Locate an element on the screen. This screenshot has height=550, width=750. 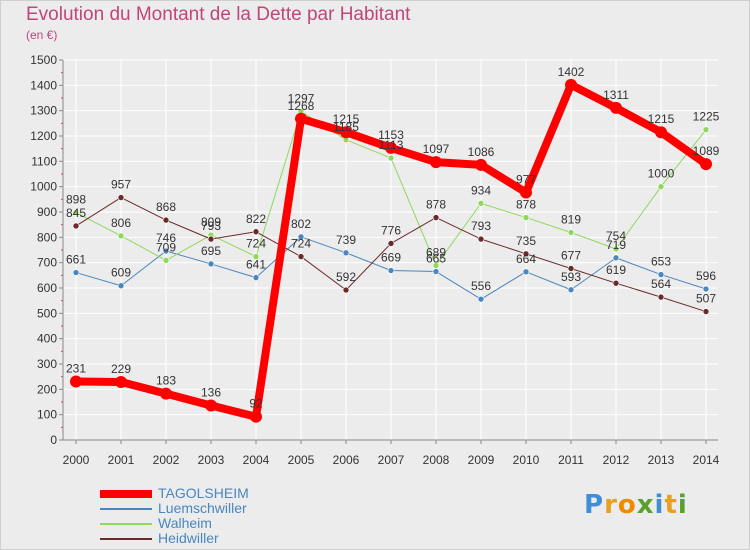
legend-label-heidwiller: Heidwiller is located at coordinates (188, 538).